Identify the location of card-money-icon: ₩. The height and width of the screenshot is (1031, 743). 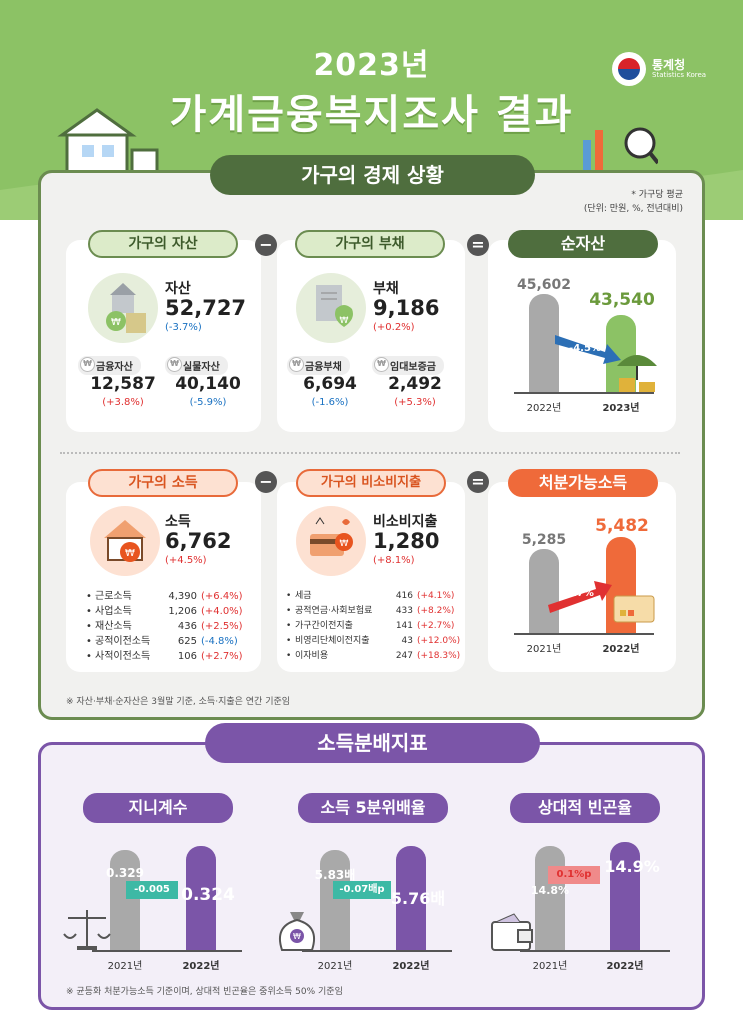
(331, 541).